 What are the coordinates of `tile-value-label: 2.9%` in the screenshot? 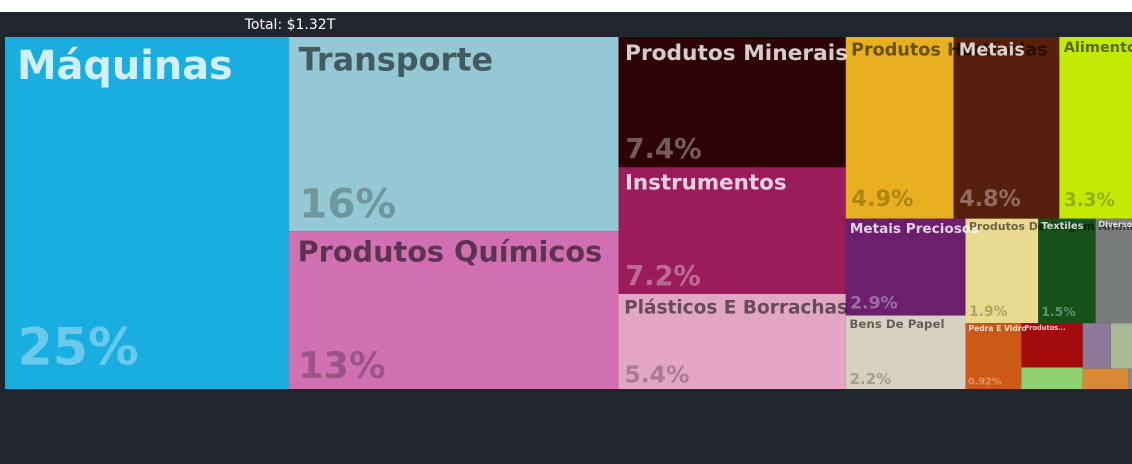 It's located at (874, 304).